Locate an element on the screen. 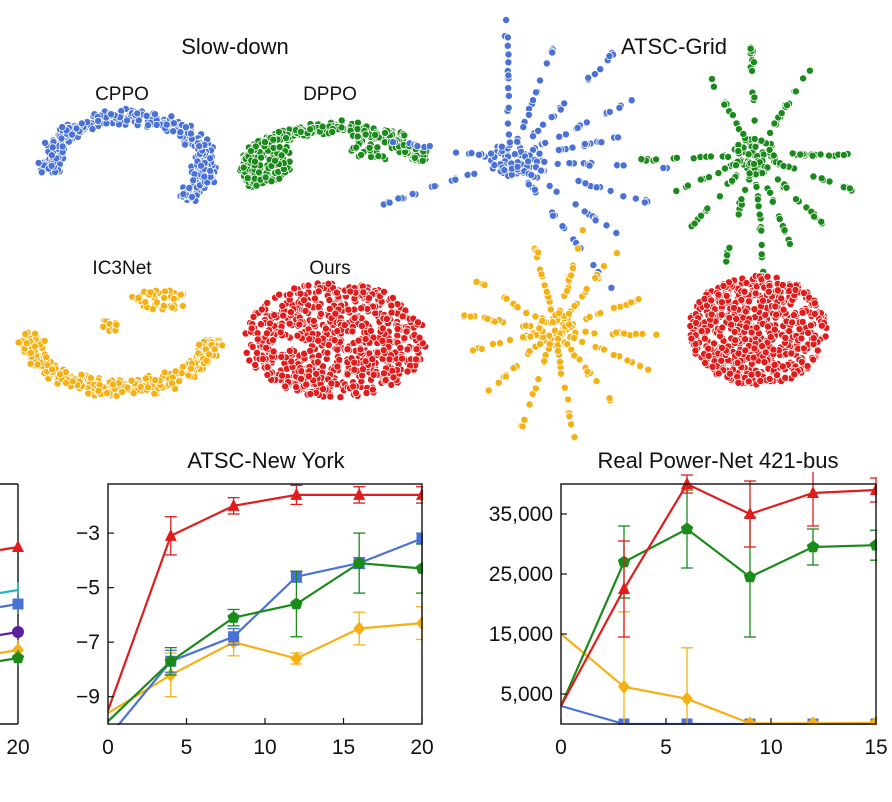 Image resolution: width=892 pixels, height=802 pixels. label-ours: Ours is located at coordinates (329, 268).